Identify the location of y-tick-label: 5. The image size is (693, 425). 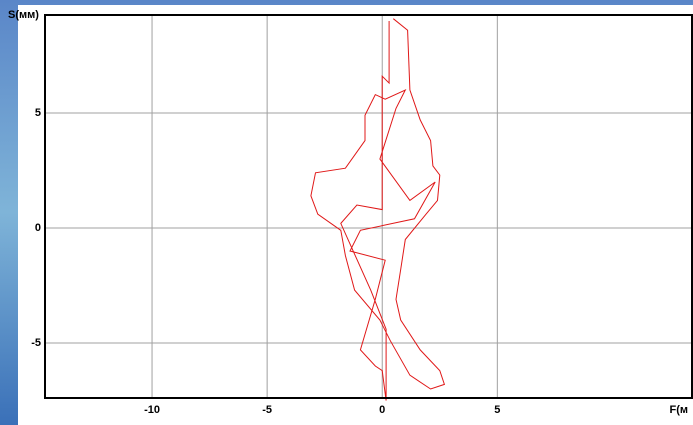
(38, 113).